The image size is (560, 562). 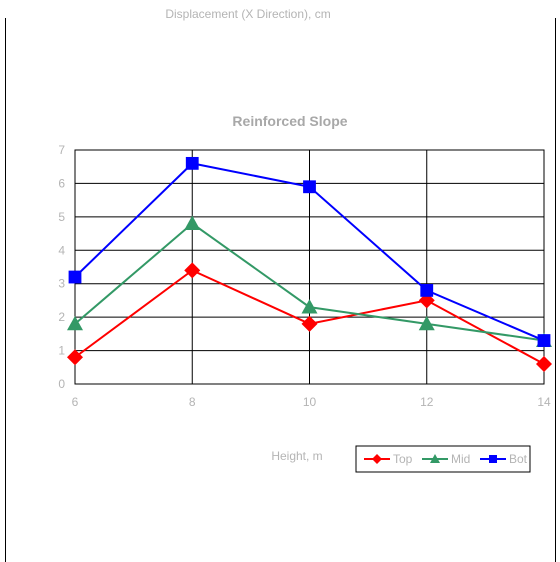 I want to click on legend-marker-mid, so click(x=435, y=458).